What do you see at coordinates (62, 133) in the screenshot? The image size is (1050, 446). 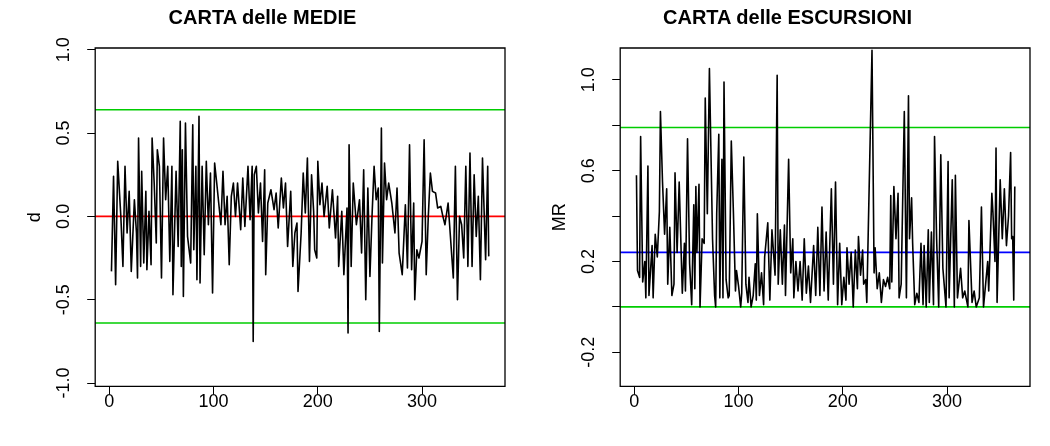 I see `y-tick-label: 0.5` at bounding box center [62, 133].